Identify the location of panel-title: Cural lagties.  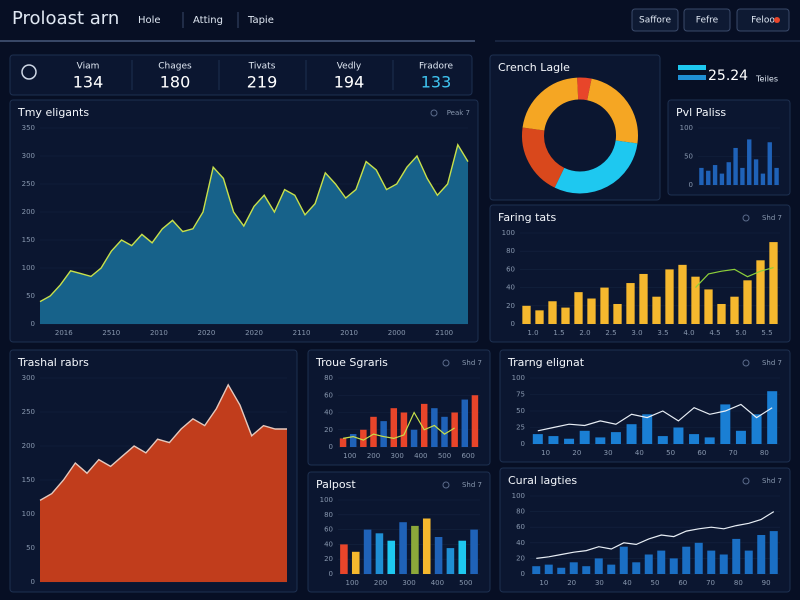
(542, 480).